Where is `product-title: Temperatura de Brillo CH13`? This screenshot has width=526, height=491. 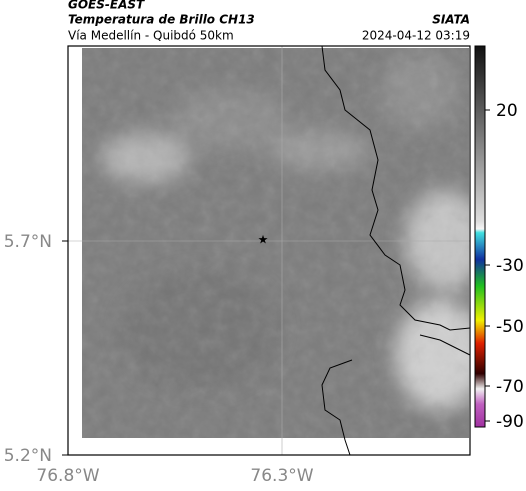 product-title: Temperatura de Brillo CH13 is located at coordinates (161, 20).